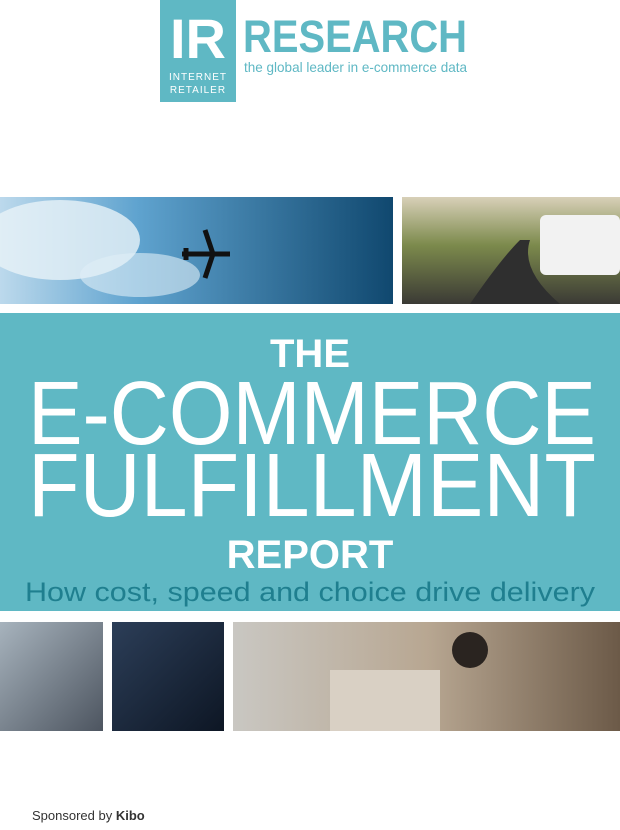 Image resolution: width=620 pixels, height=830 pixels. I want to click on photo-warehouse, so click(51, 676).